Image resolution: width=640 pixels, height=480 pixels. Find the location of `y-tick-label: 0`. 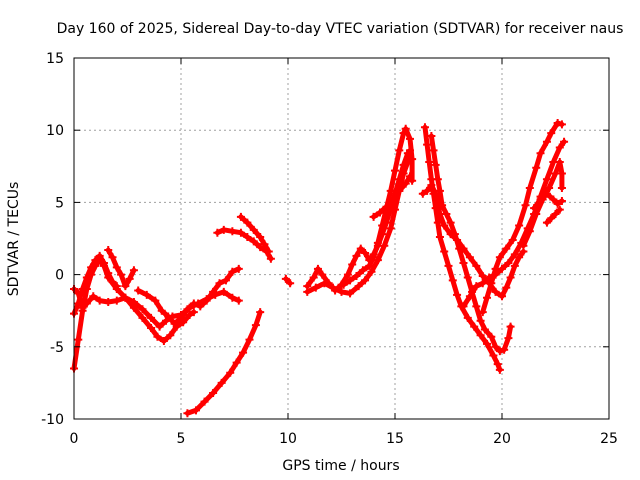

y-tick-label: 0 is located at coordinates (59, 276).